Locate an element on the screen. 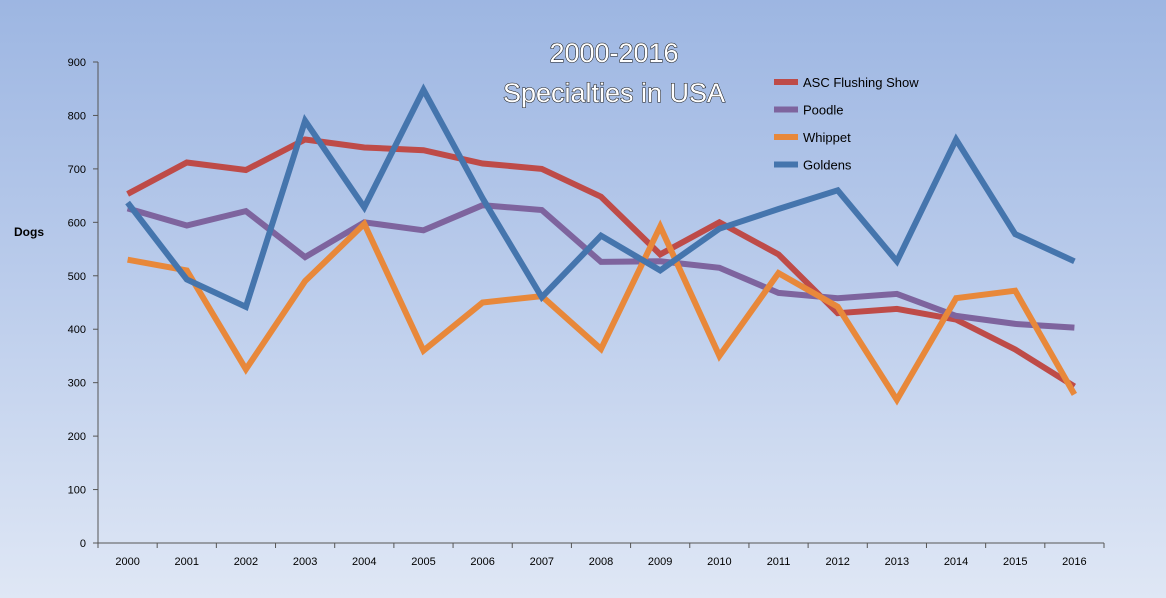  x-tick-label: 2007 is located at coordinates (542, 562).